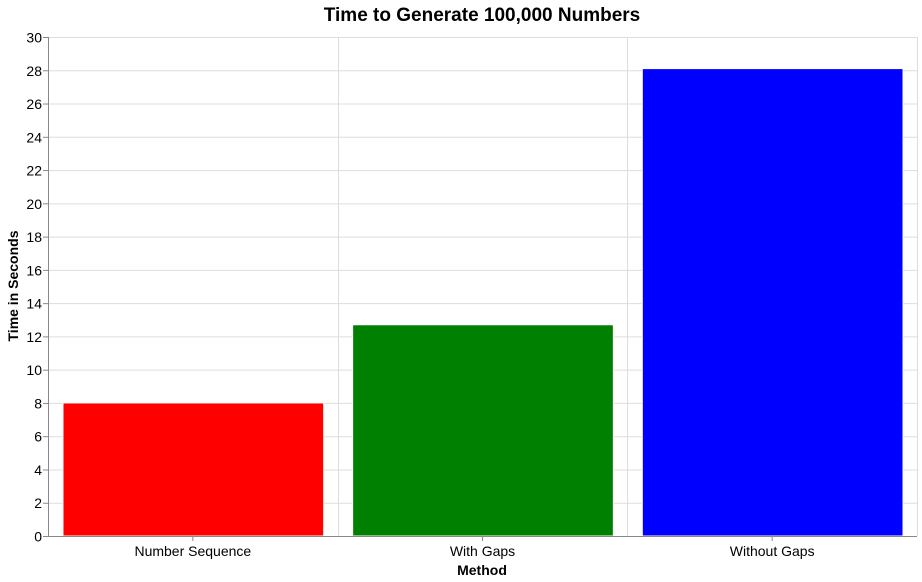 This screenshot has height=582, width=922. I want to click on y-axis-title: Time in Seconds, so click(13, 285).